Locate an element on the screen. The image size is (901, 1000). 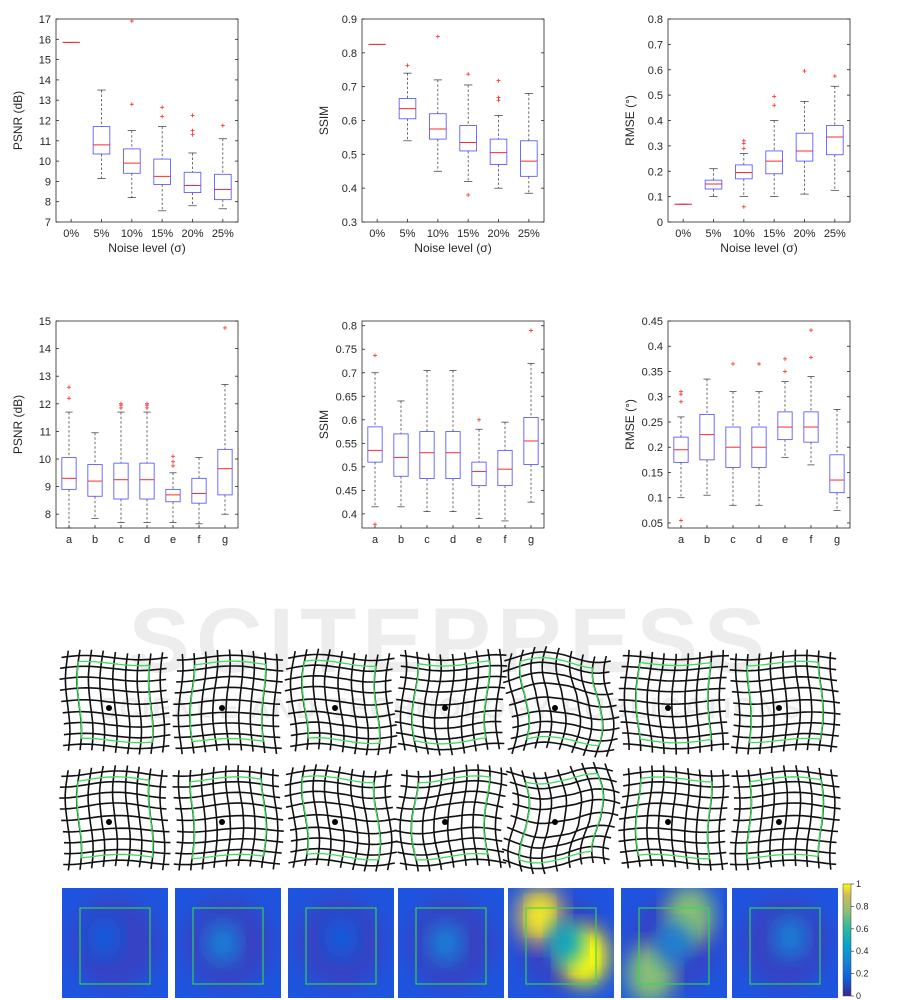
box-a is located at coordinates (375, 440).